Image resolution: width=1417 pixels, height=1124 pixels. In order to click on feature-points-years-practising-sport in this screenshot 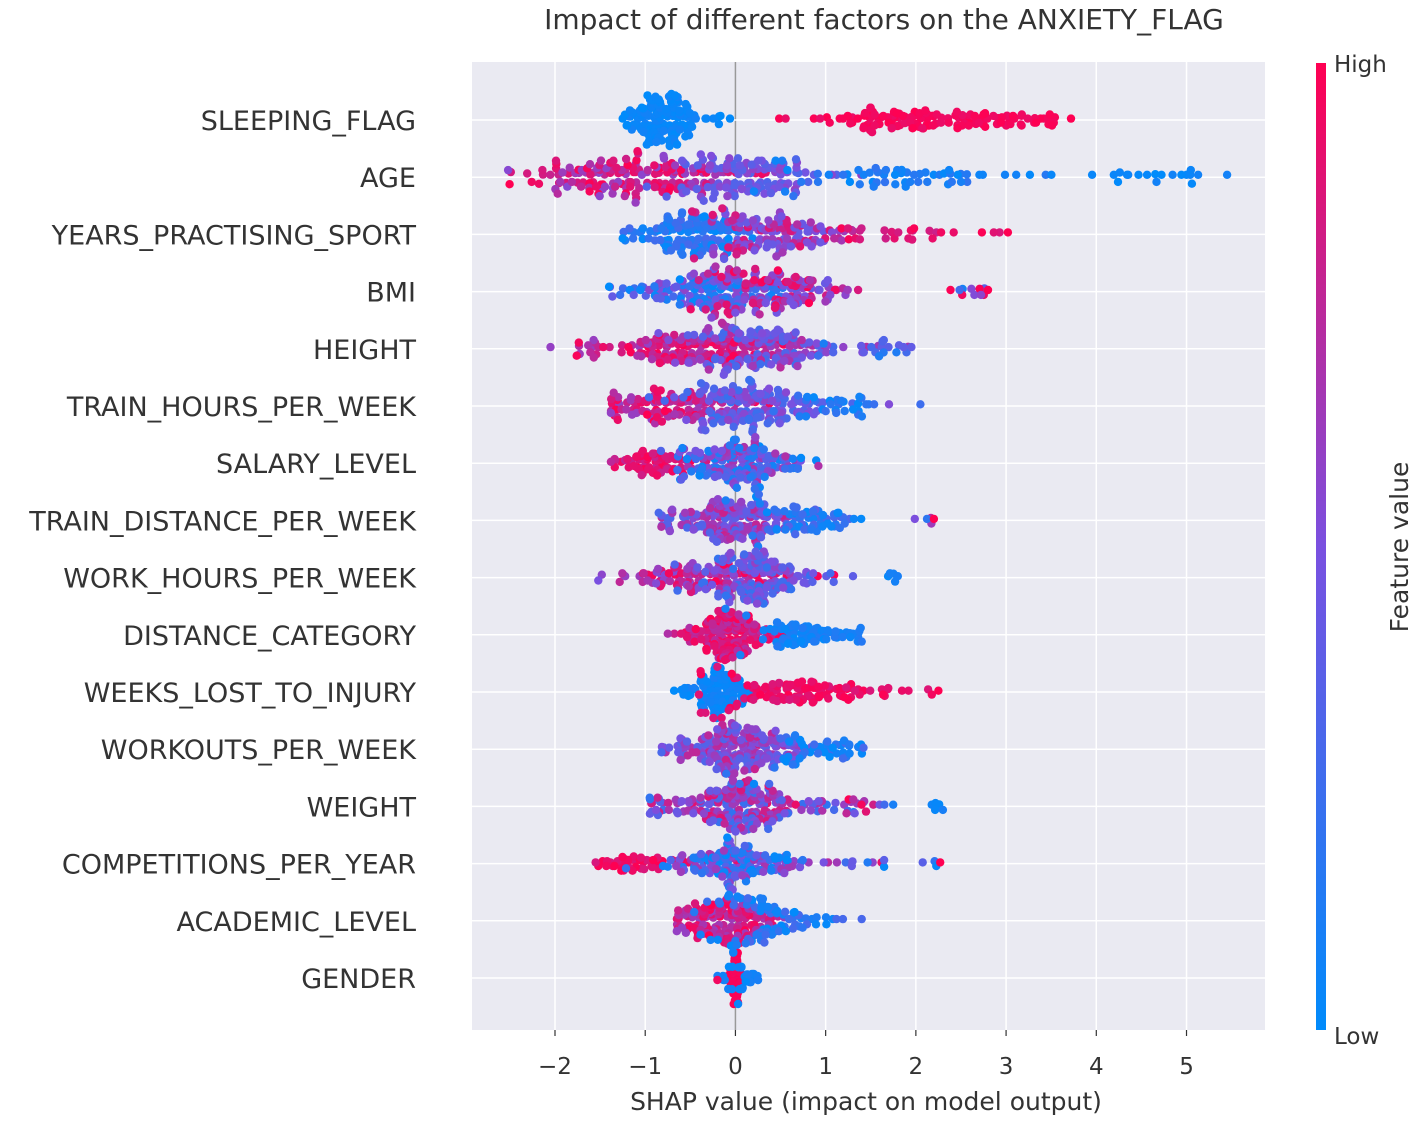, I will do `click(815, 234)`.